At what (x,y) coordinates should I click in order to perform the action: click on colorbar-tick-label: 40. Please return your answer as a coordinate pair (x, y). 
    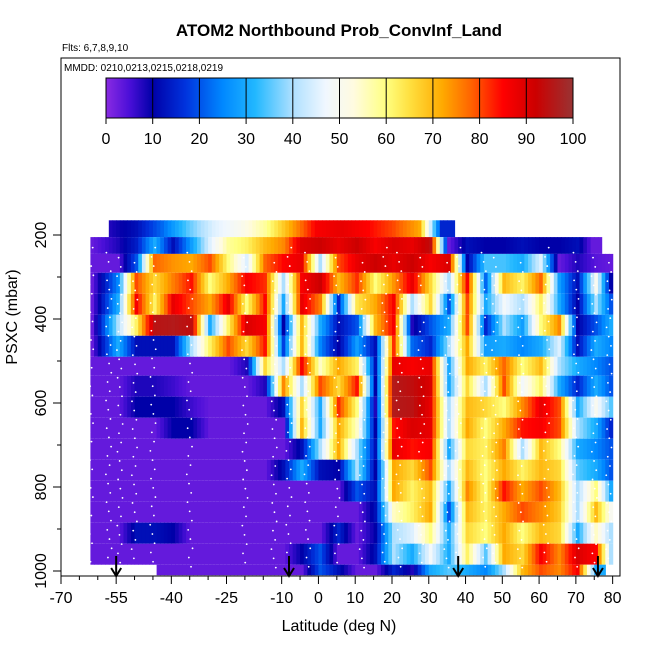
    Looking at the image, I should click on (293, 139).